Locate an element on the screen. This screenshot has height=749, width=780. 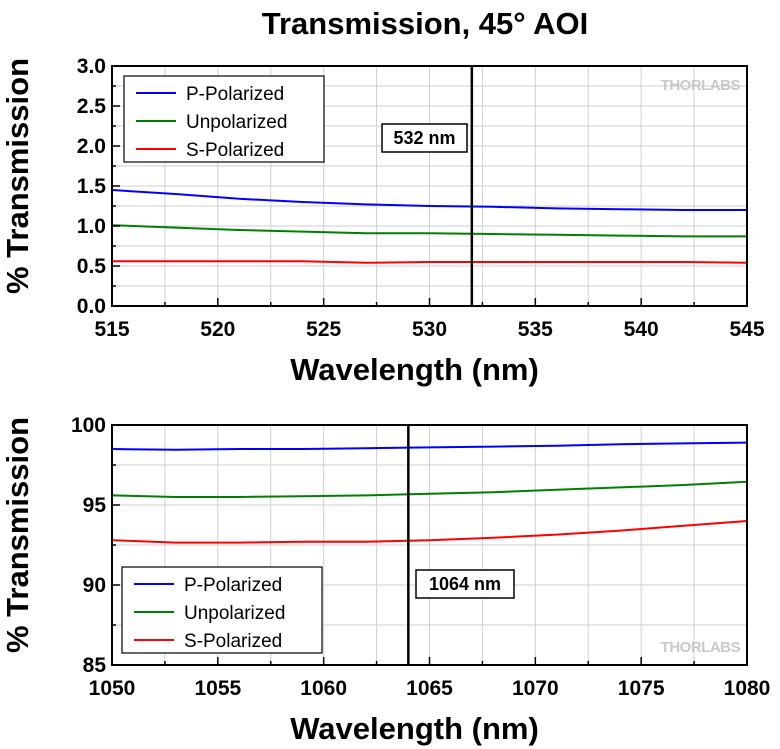
x-tick-label: 1065 is located at coordinates (429, 688).